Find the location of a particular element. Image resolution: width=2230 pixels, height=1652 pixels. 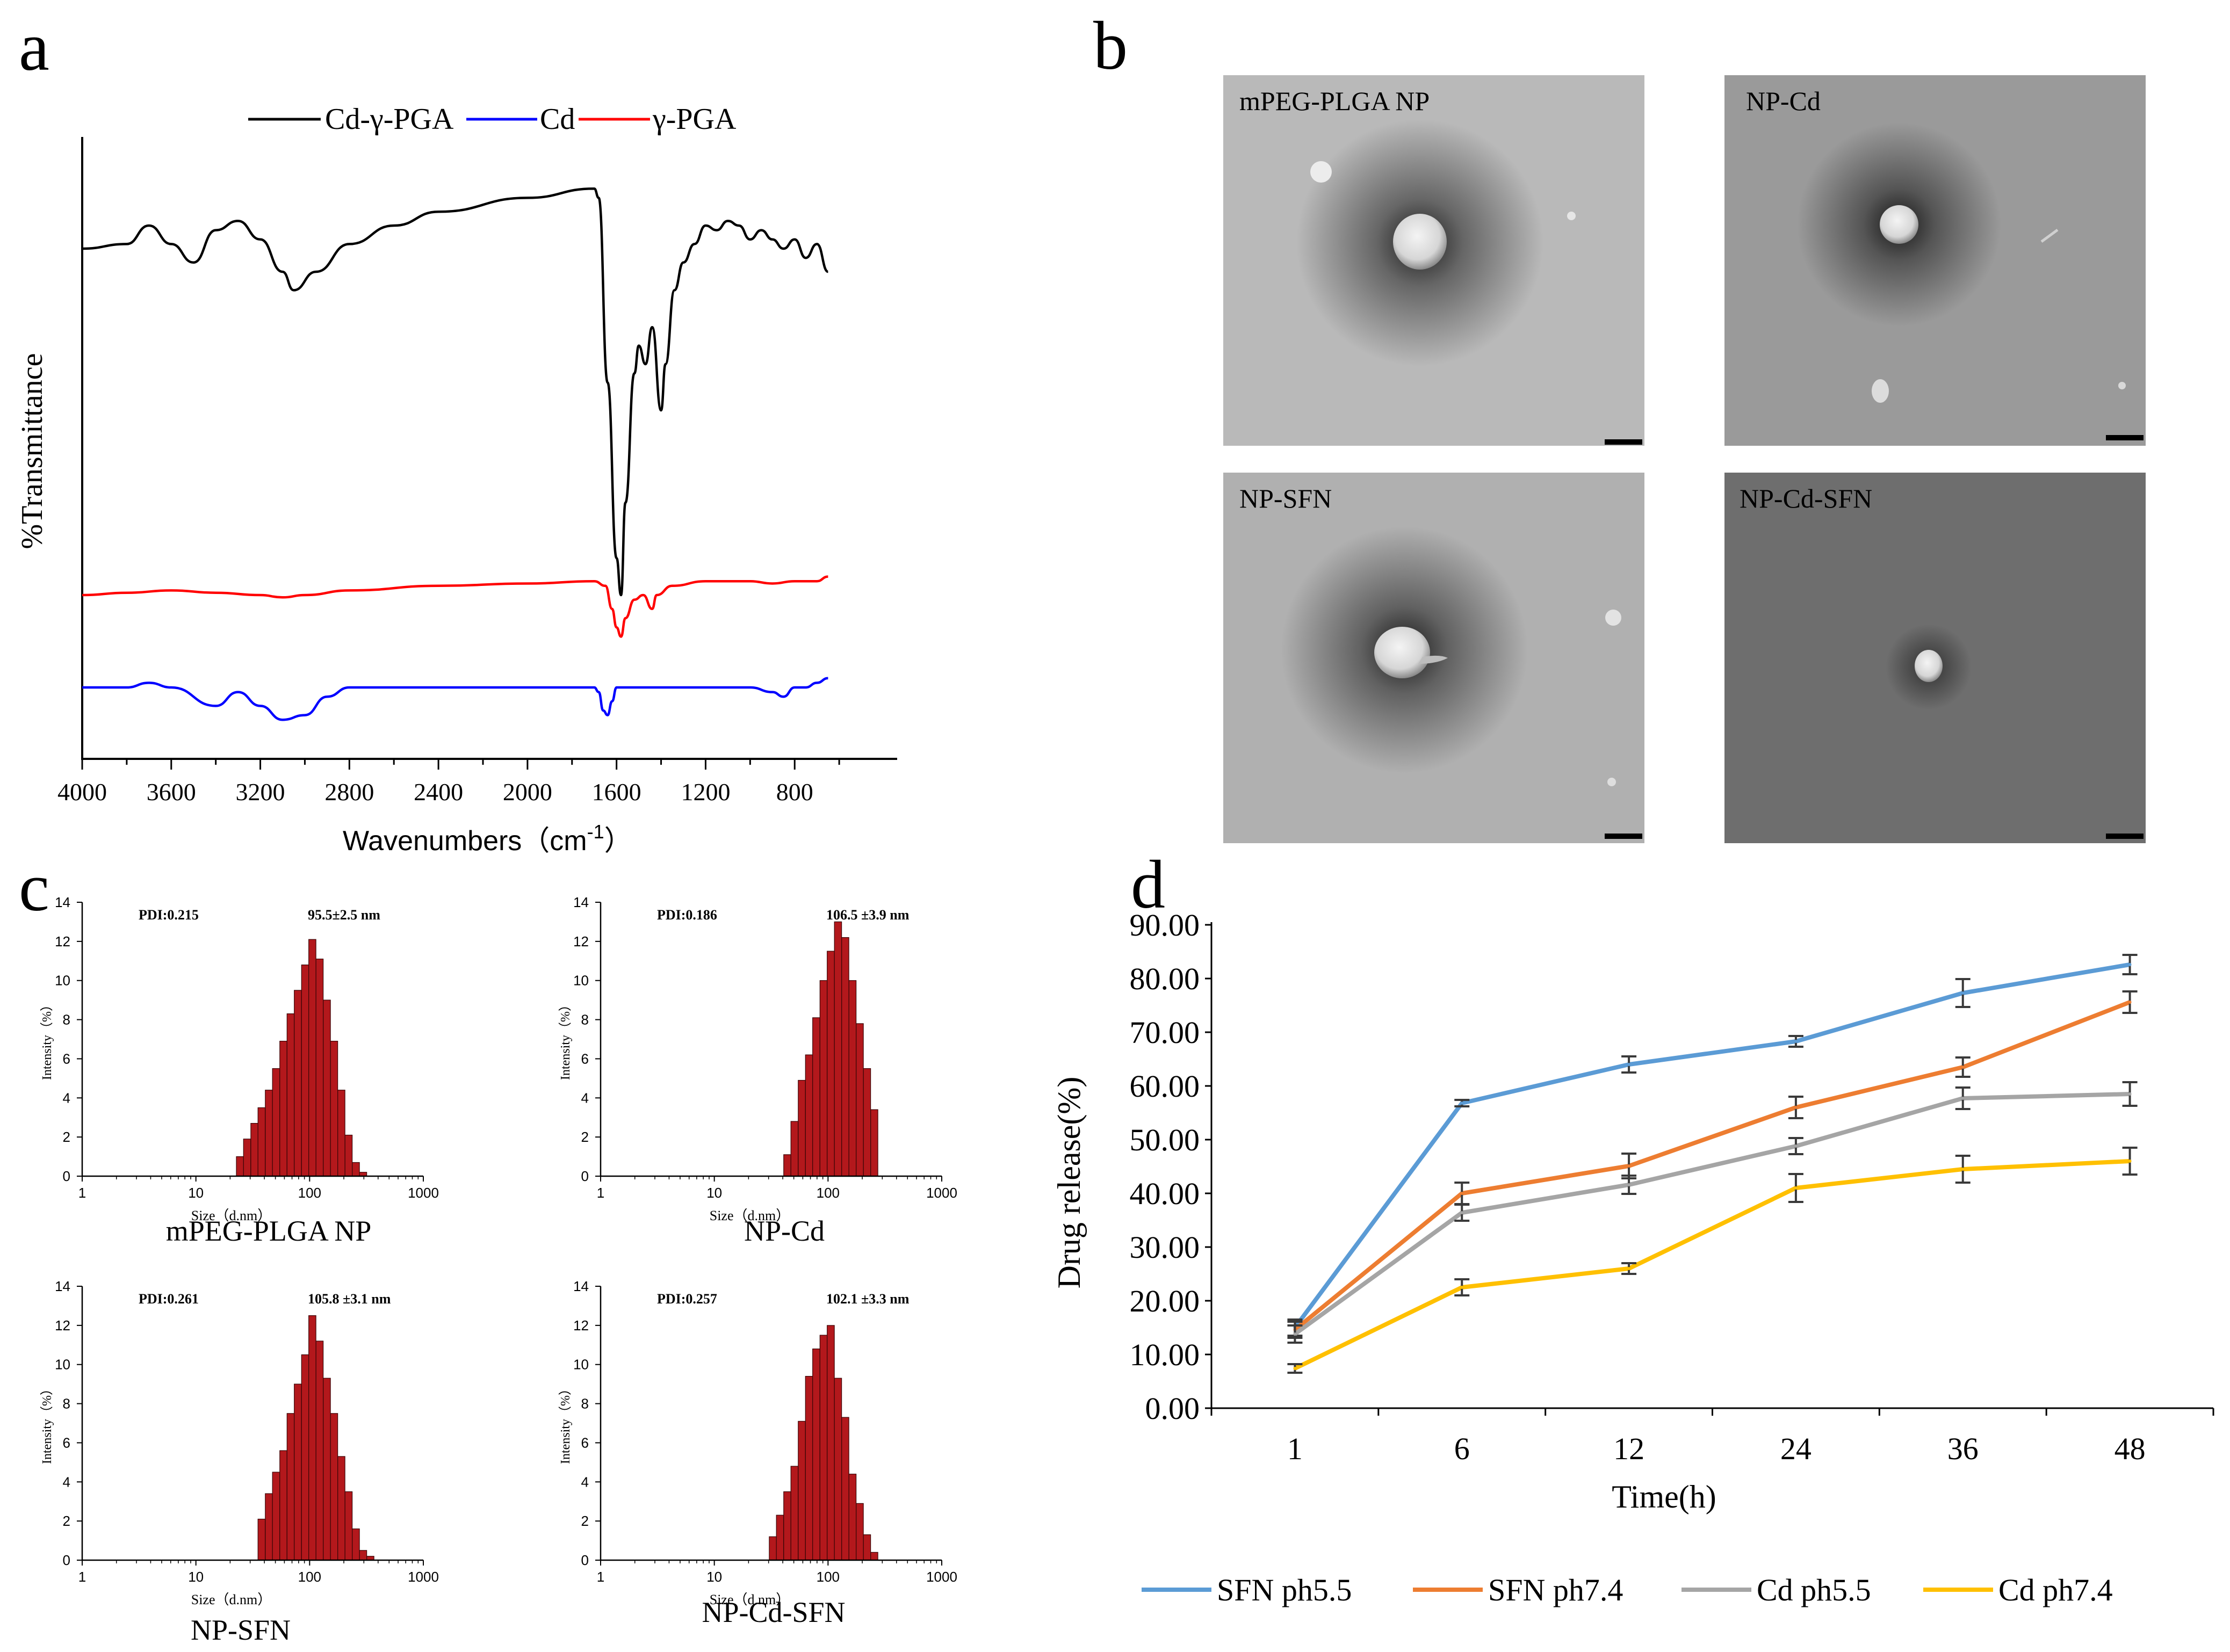

release-y-tick-label: 70.00 is located at coordinates (1165, 1032).